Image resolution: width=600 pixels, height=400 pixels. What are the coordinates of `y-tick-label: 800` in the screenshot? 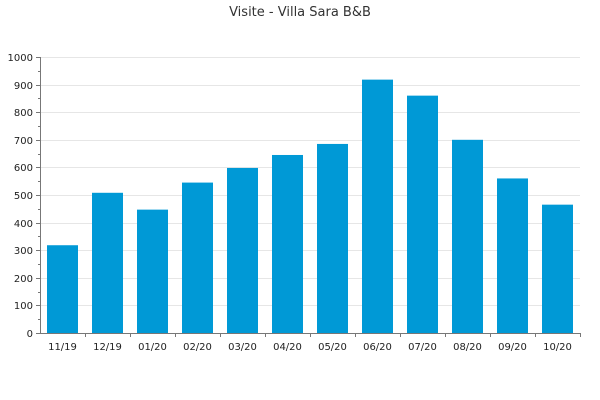 It's located at (23, 113).